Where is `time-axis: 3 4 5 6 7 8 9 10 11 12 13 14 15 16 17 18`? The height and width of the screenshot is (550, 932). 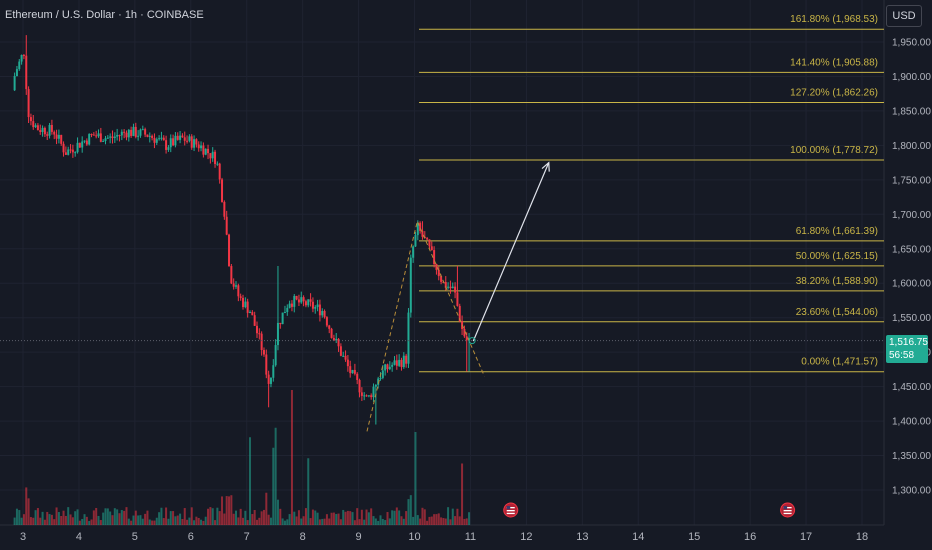
time-axis: 3 4 5 6 7 8 9 10 11 12 13 14 15 16 17 18 is located at coordinates (444, 537).